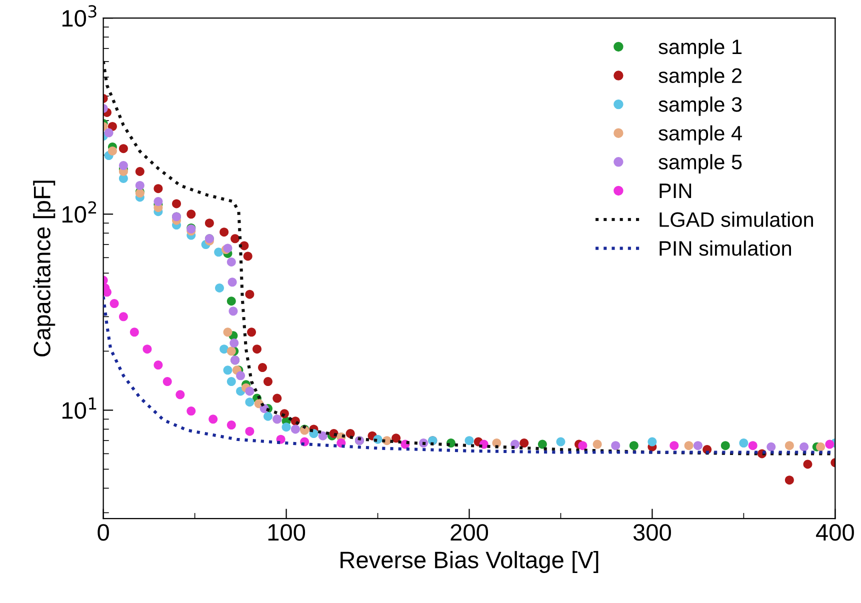  Describe the element at coordinates (700, 135) in the screenshot. I see `legend-label: sample 4` at that location.